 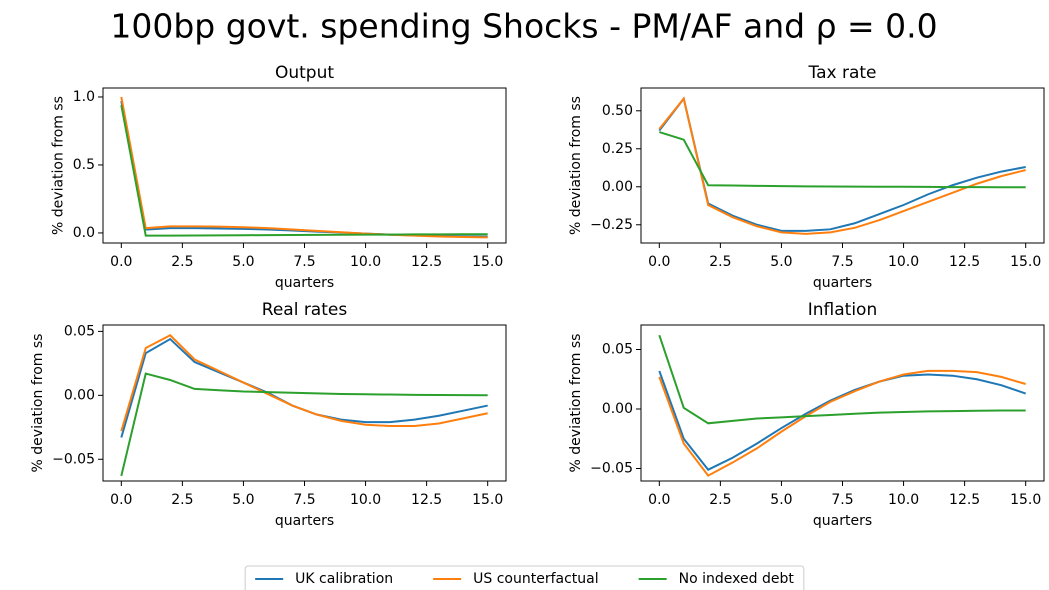 I want to click on y-tick-label: 0.25, so click(x=617, y=149).